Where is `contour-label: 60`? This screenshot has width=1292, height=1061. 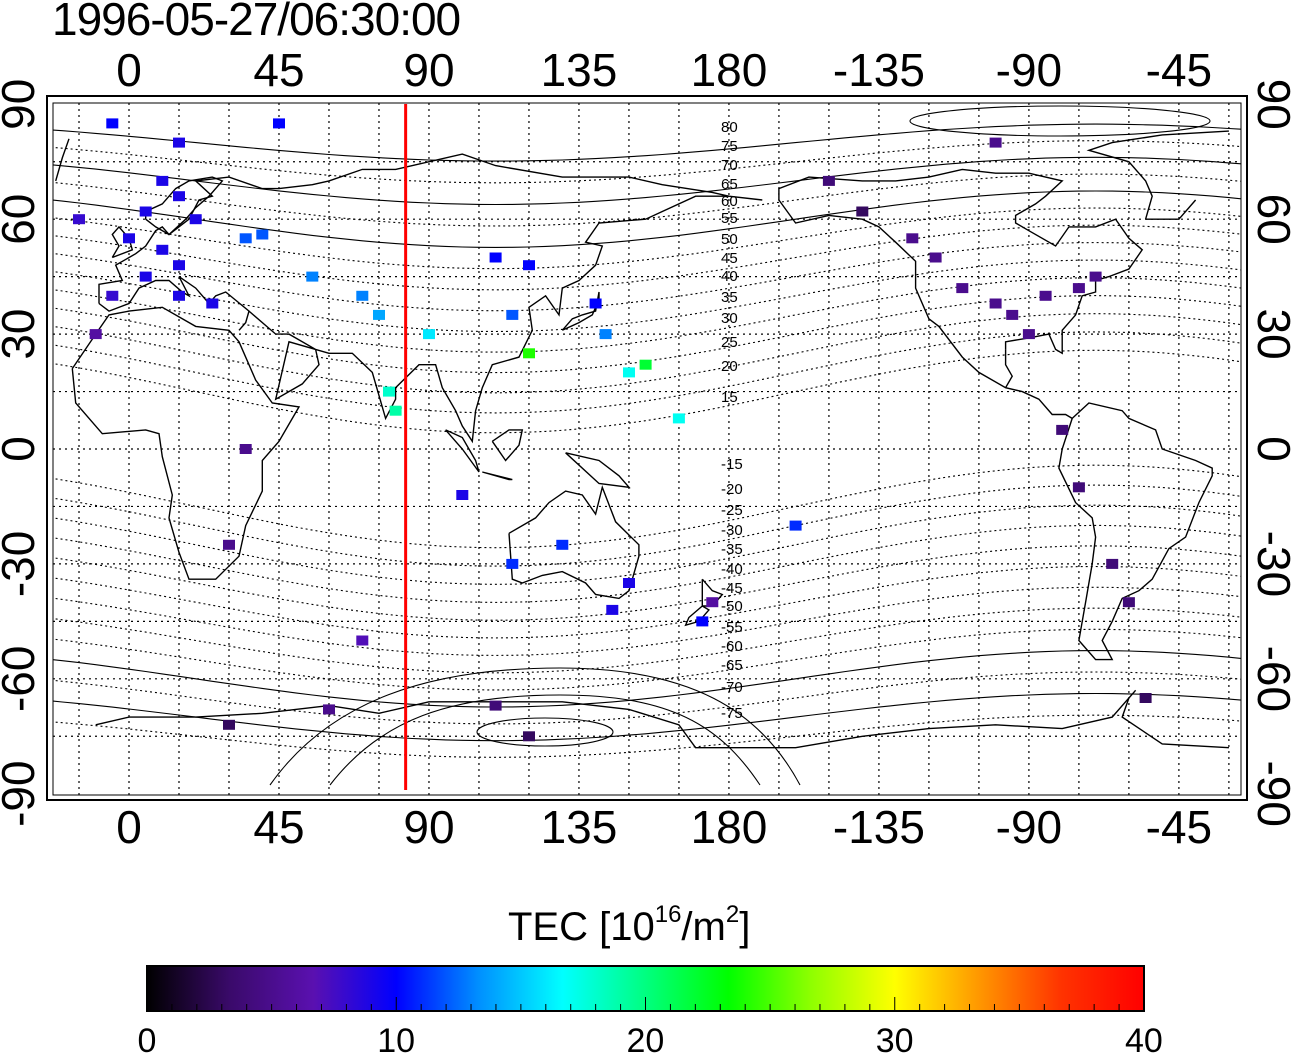 contour-label: 60 is located at coordinates (729, 201).